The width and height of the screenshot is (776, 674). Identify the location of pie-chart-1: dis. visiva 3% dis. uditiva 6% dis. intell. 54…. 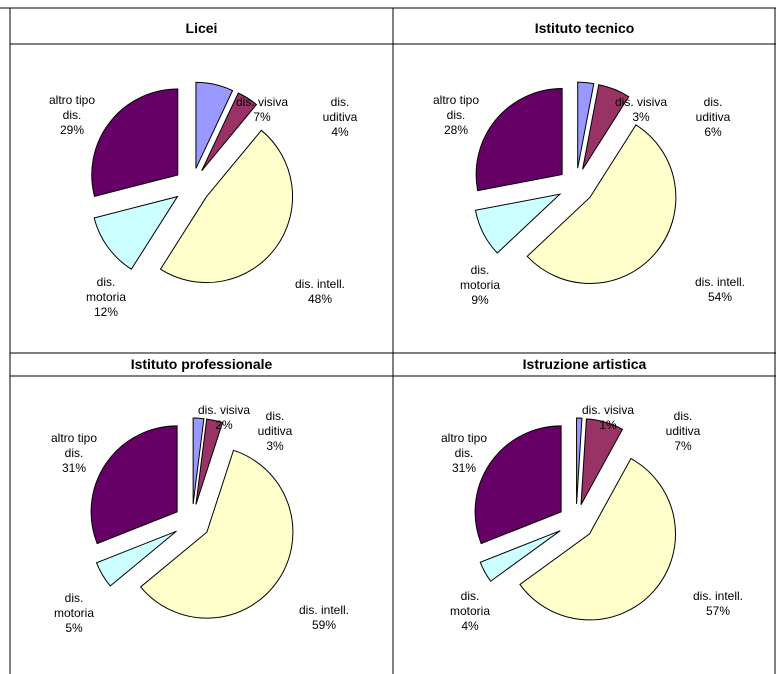
(589, 194).